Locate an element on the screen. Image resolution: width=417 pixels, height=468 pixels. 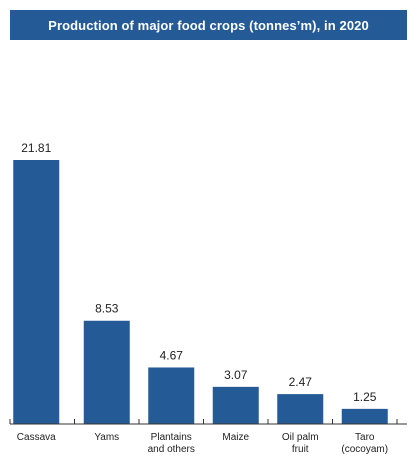
category-label: Cassava is located at coordinates (36, 437).